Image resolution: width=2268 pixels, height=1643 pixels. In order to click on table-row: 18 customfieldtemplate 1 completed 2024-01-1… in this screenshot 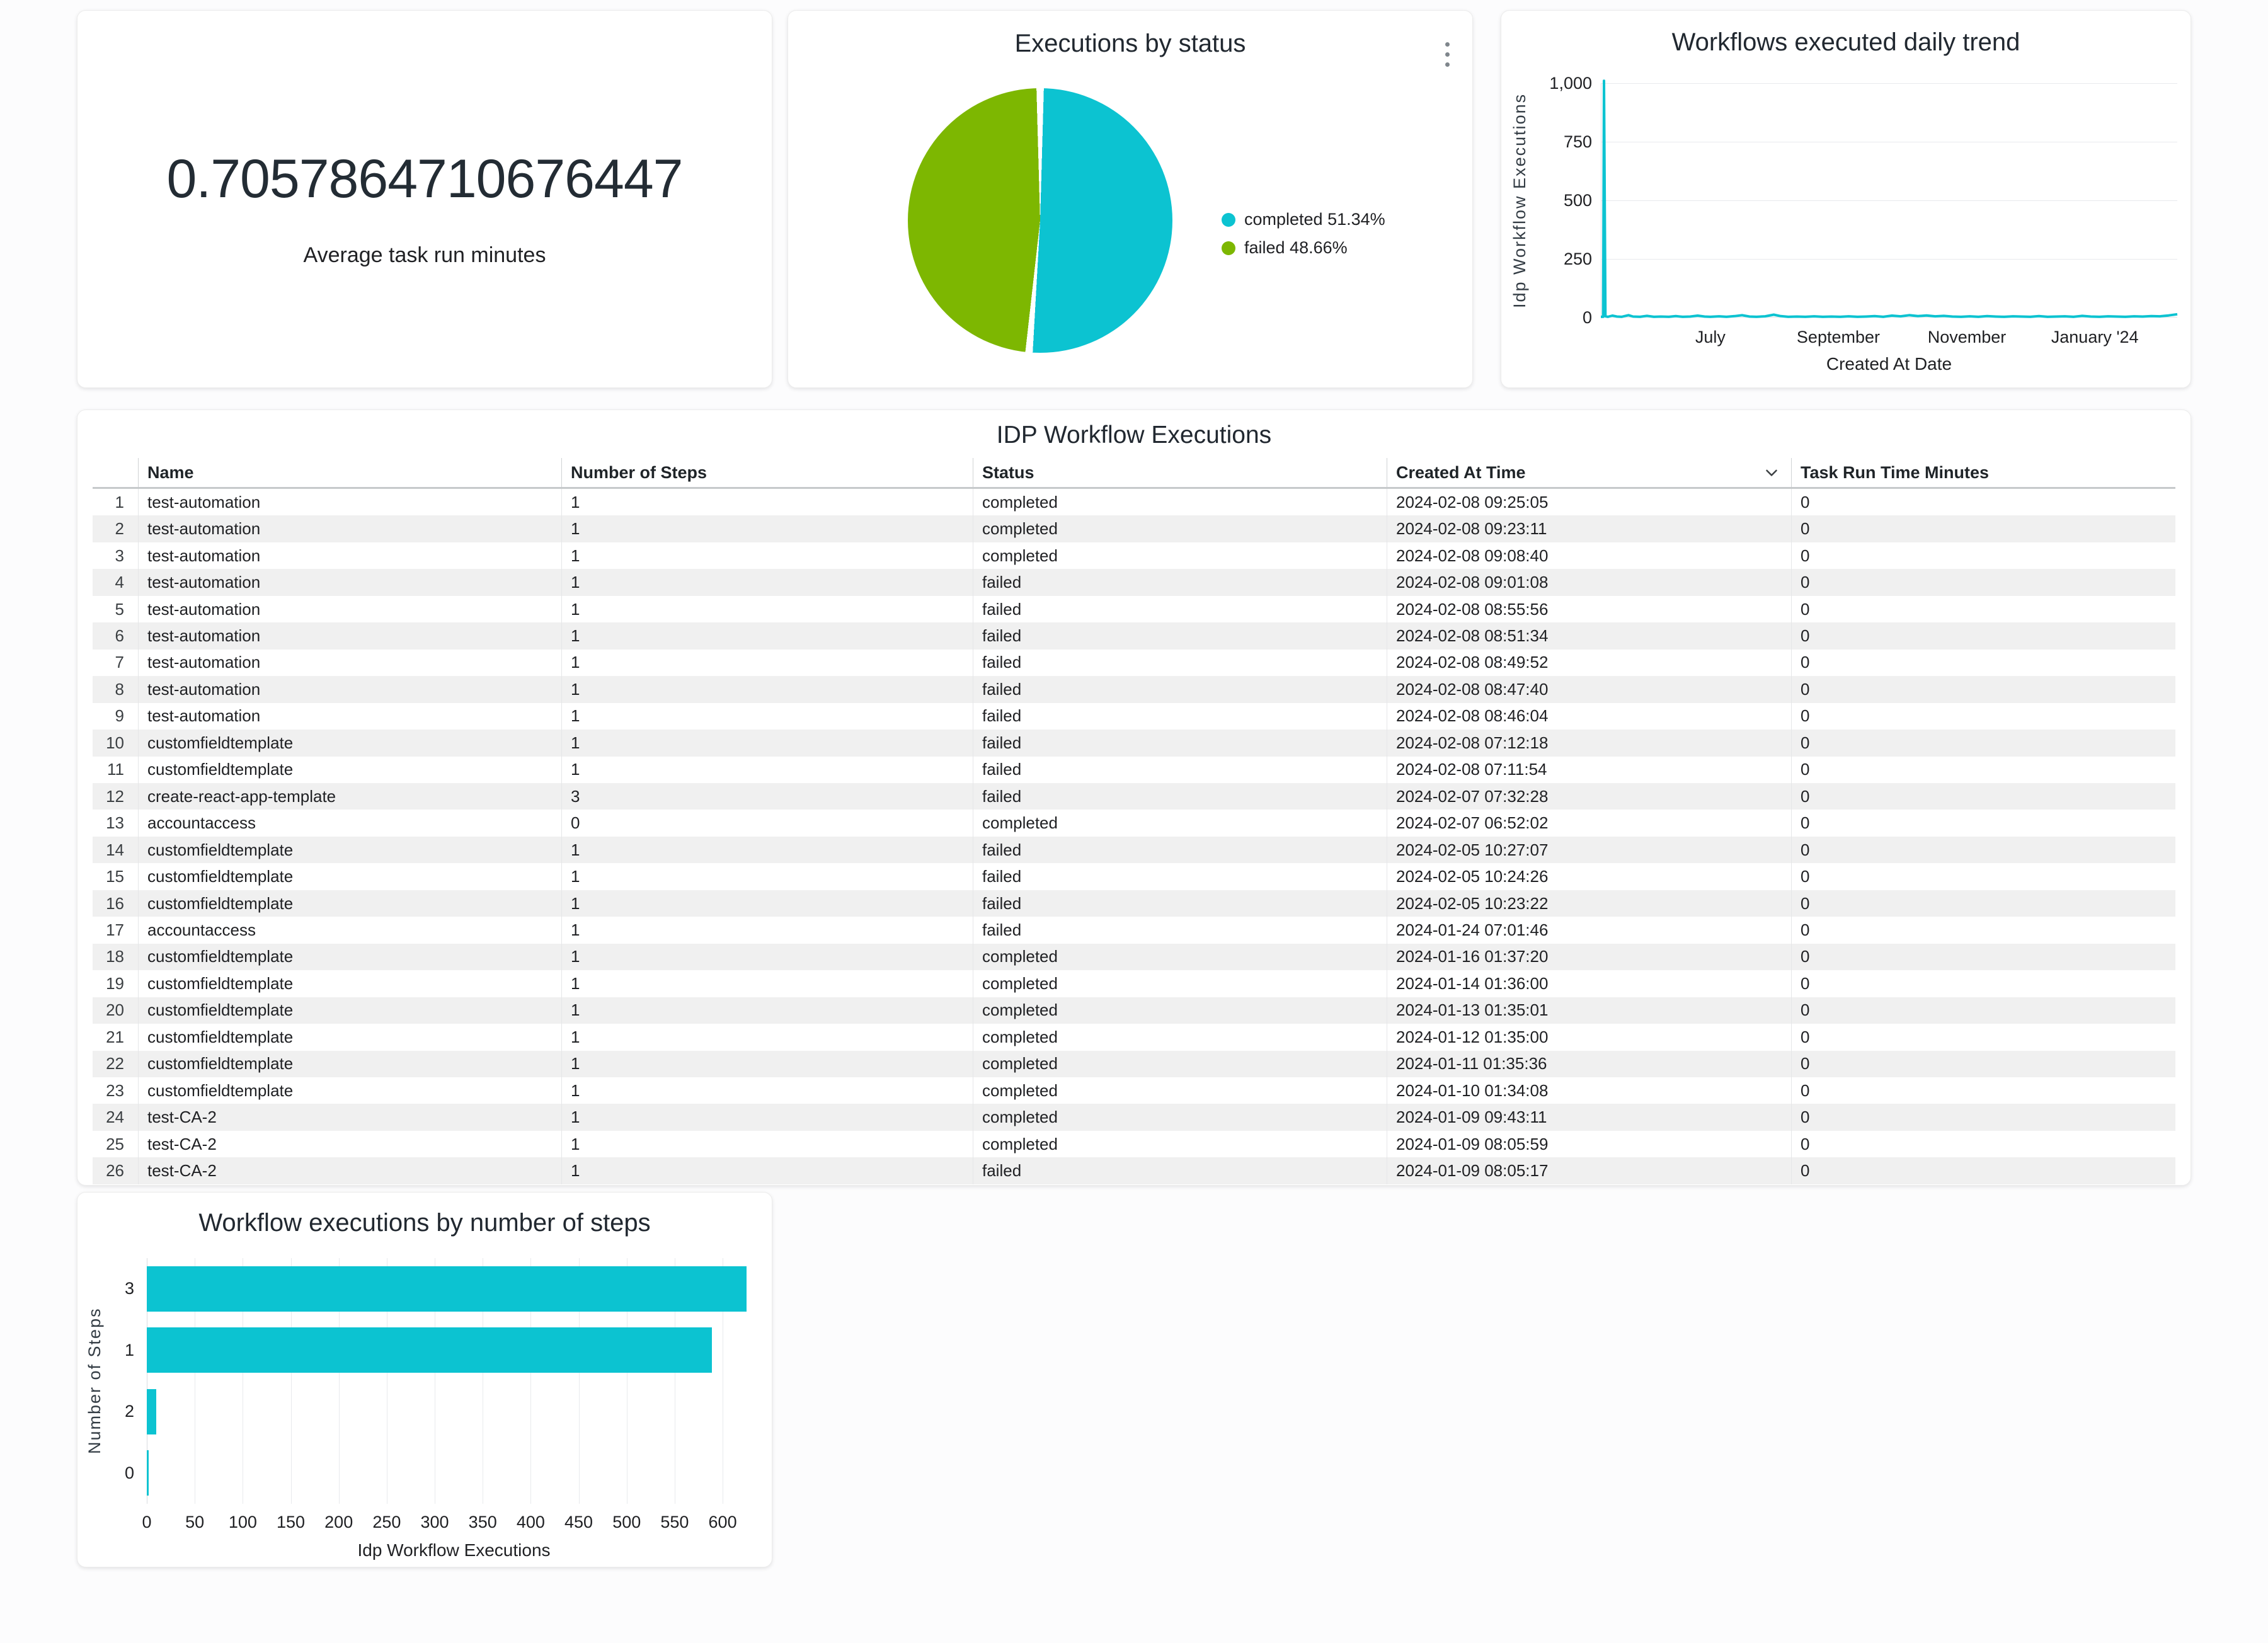, I will do `click(1134, 957)`.